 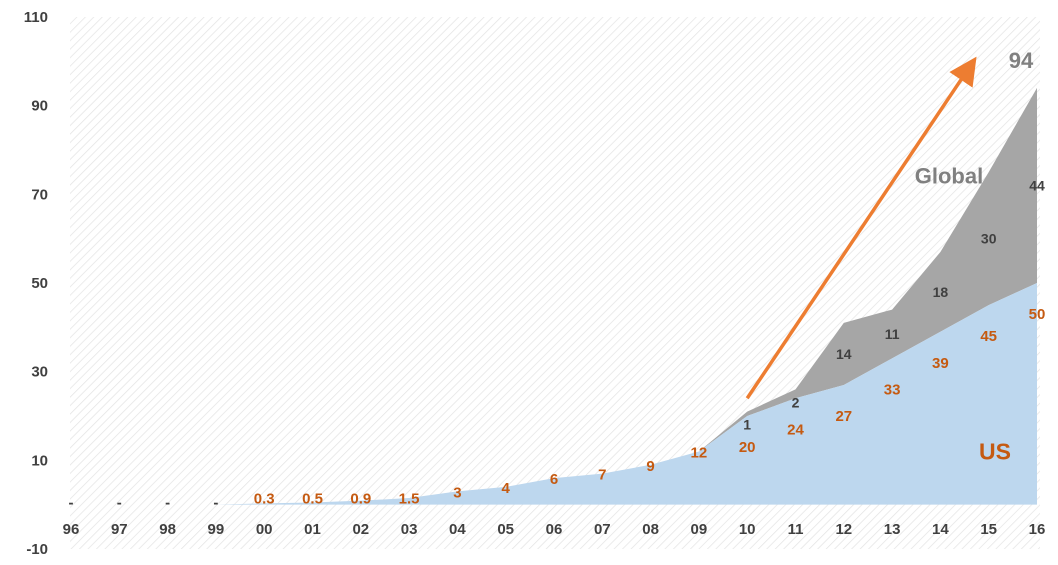 What do you see at coordinates (844, 354) in the screenshot?
I see `global-data-label: 14` at bounding box center [844, 354].